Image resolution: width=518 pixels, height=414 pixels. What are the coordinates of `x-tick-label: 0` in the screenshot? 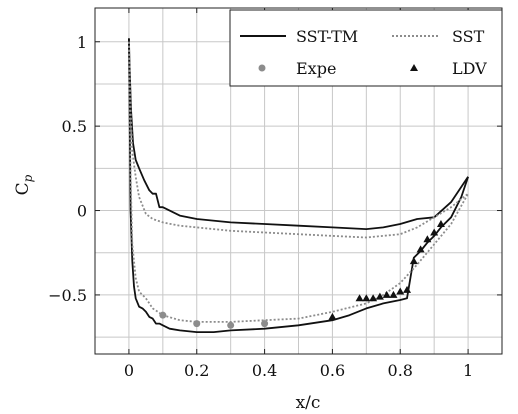 It's located at (129, 370).